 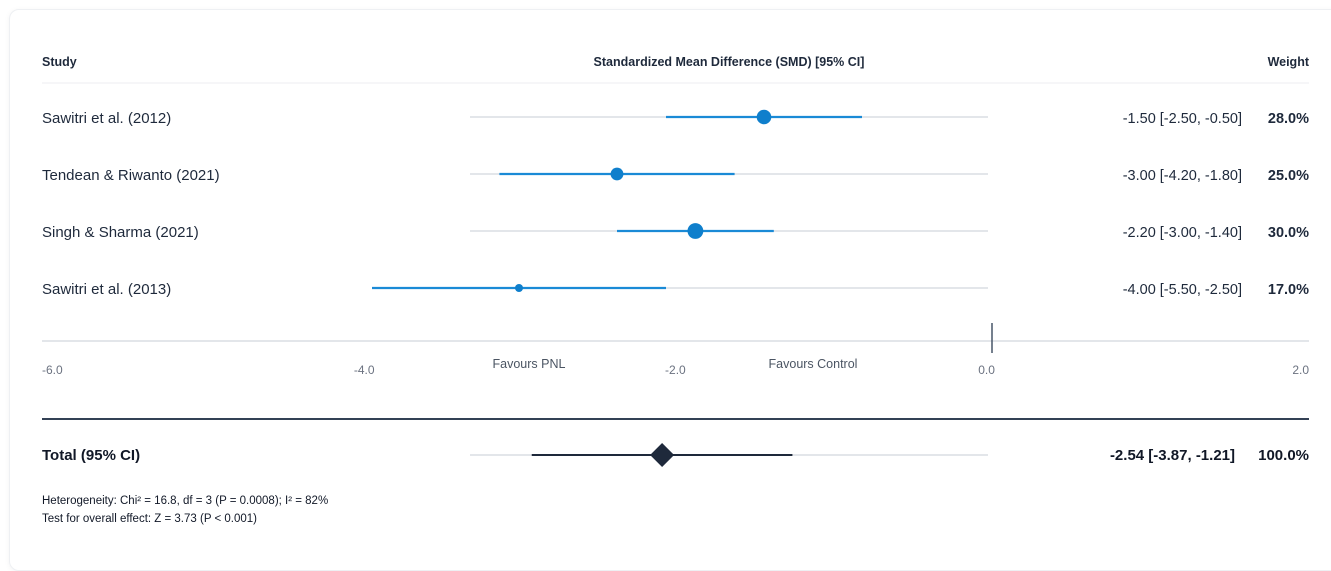 I want to click on axis-tick-label: 0.0, so click(x=986, y=370).